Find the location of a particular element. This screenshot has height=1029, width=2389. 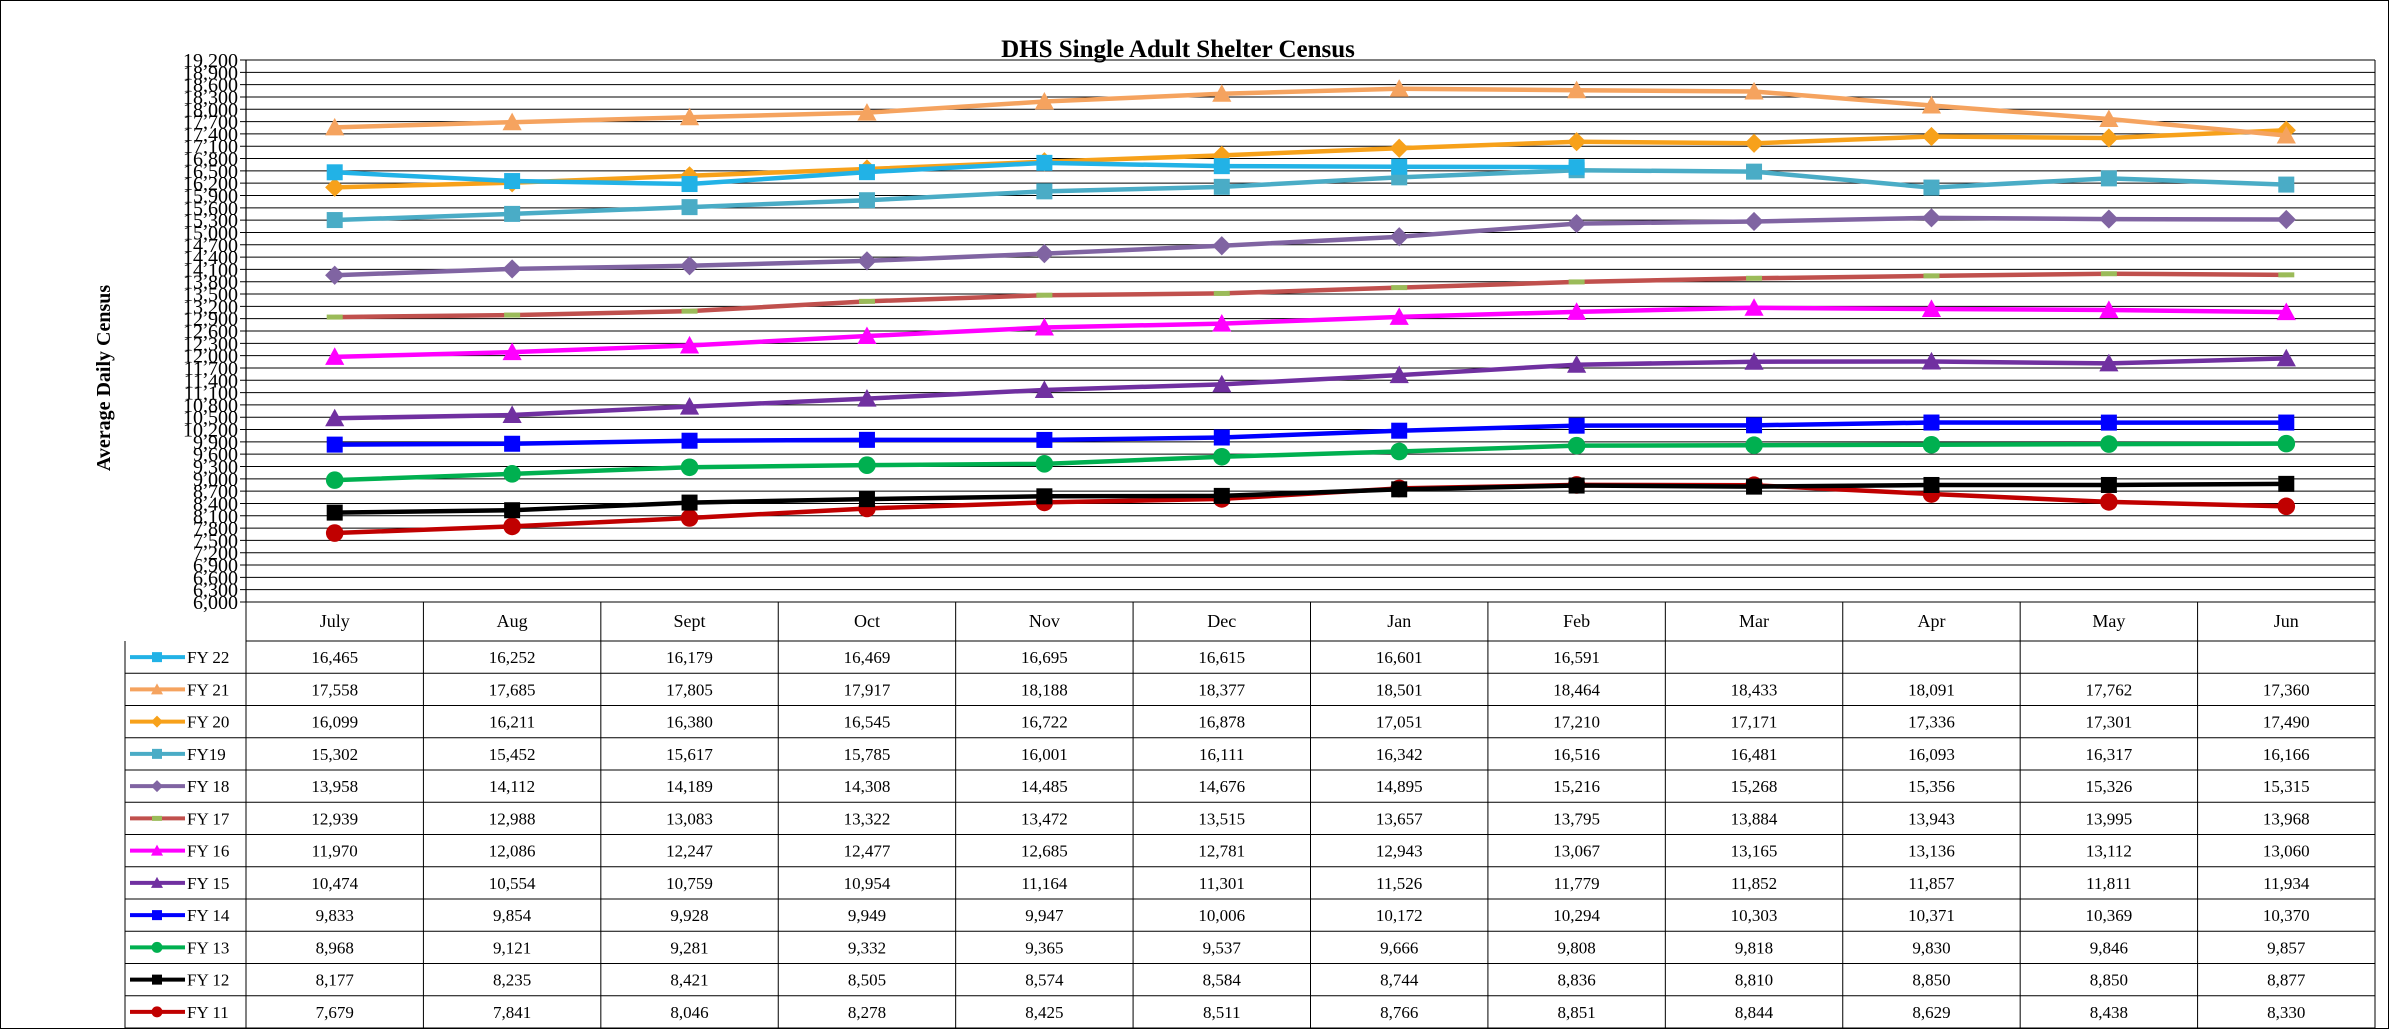

category-label: Mar is located at coordinates (1754, 621).